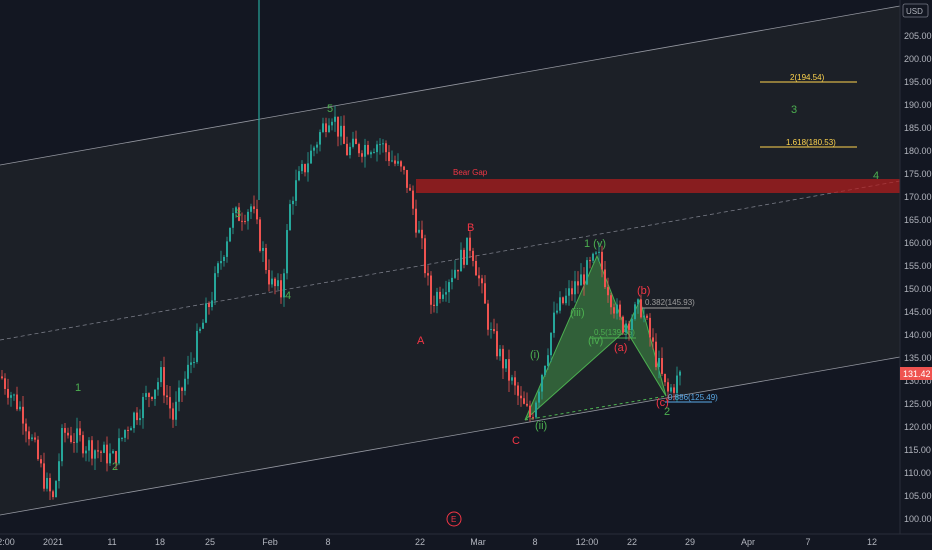 This screenshot has height=550, width=932. I want to click on wave-label-1: 1, so click(78, 388).